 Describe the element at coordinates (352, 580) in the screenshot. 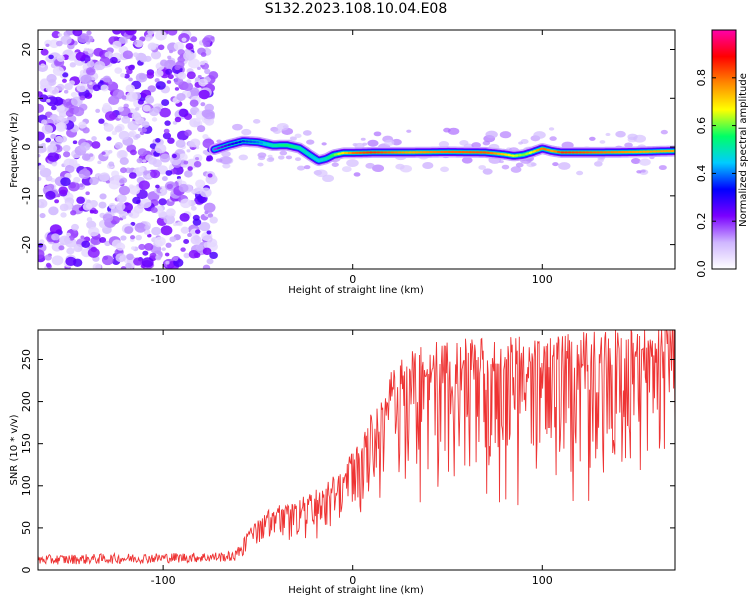

I see `snr-x-tick-label: 0` at that location.